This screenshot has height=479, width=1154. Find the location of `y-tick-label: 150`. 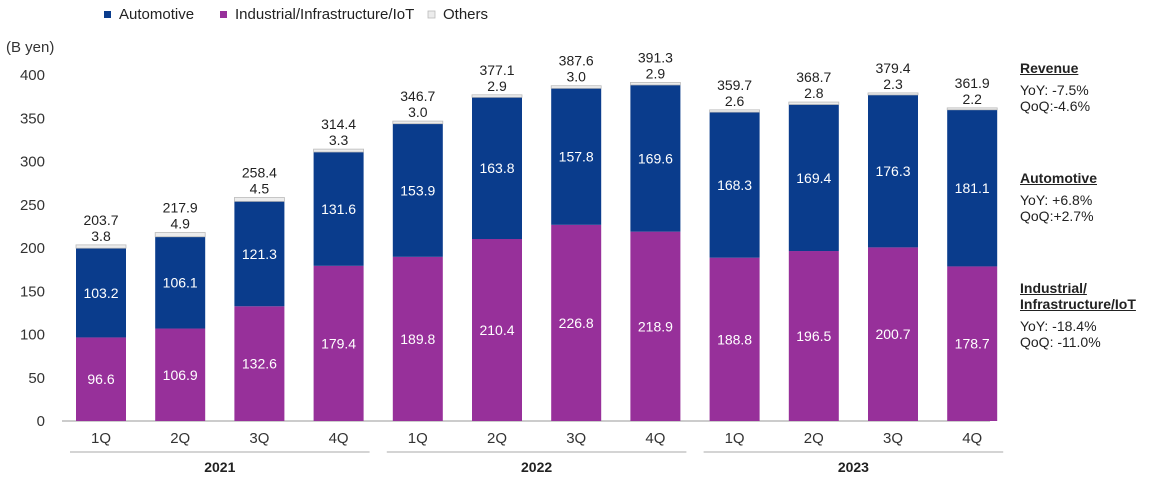

y-tick-label: 150 is located at coordinates (32, 291).